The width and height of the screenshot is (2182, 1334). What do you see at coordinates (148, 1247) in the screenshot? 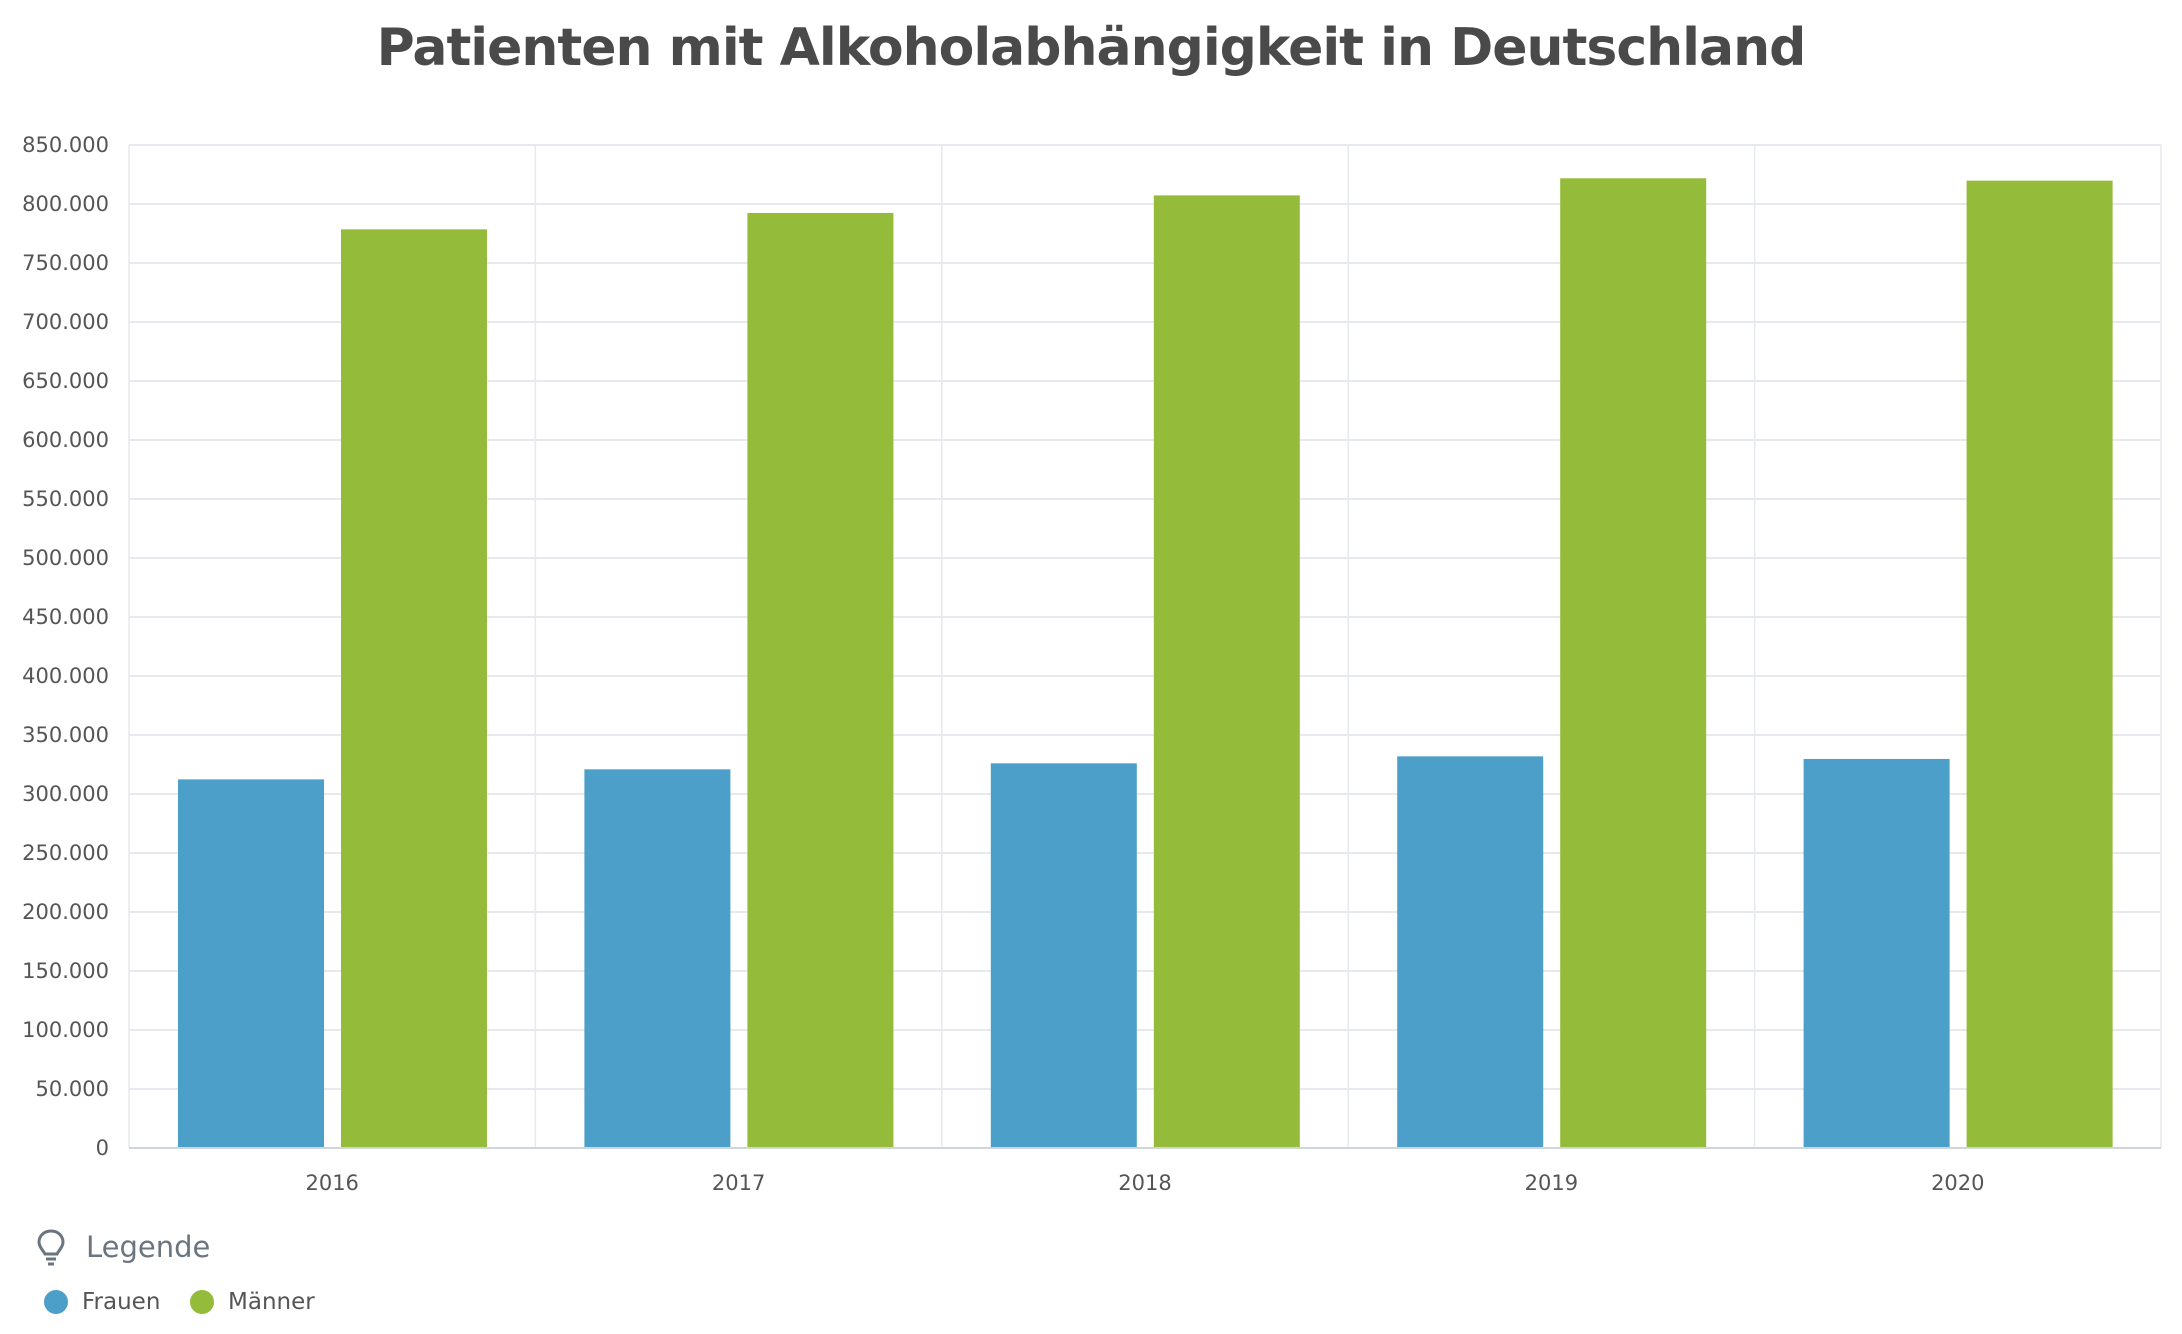
I see `legend-title: Legende` at bounding box center [148, 1247].